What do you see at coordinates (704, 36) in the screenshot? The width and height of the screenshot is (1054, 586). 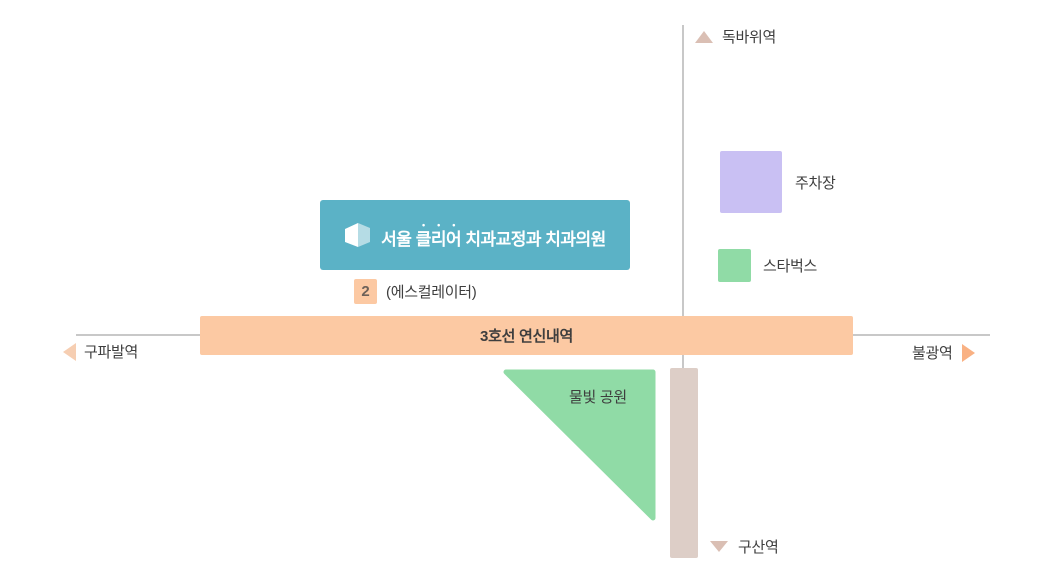 I see `arrow-up-icon` at bounding box center [704, 36].